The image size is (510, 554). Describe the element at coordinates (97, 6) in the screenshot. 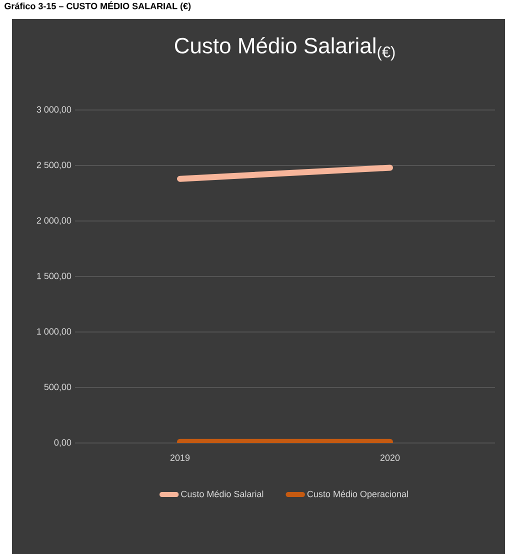

I see `text: Gráfico 3-15 – CUSTO MÉDIO SALARIAL (€)` at that location.